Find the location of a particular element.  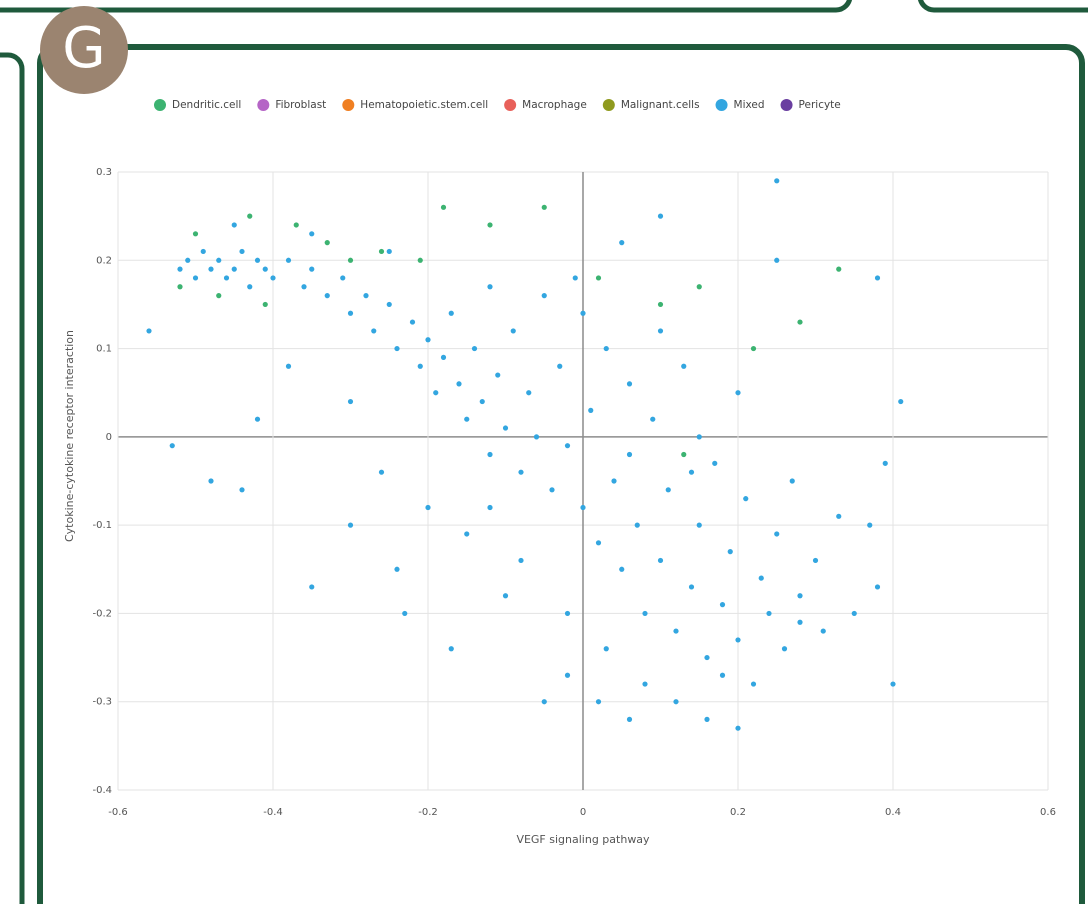

panel-badge is located at coordinates (84, 50).